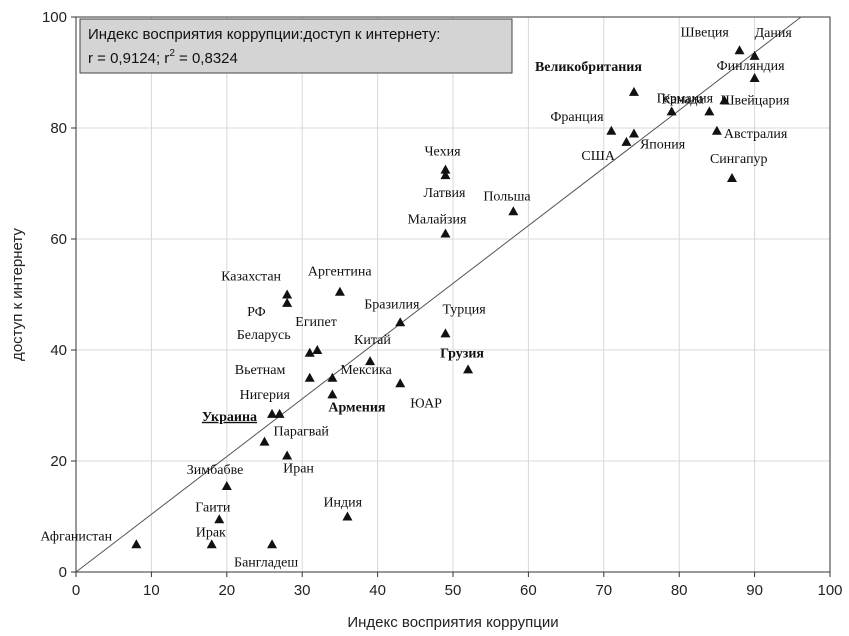 The width and height of the screenshot is (849, 636). Describe the element at coordinates (298, 468) in the screenshot. I see `point-label: Иран` at that location.